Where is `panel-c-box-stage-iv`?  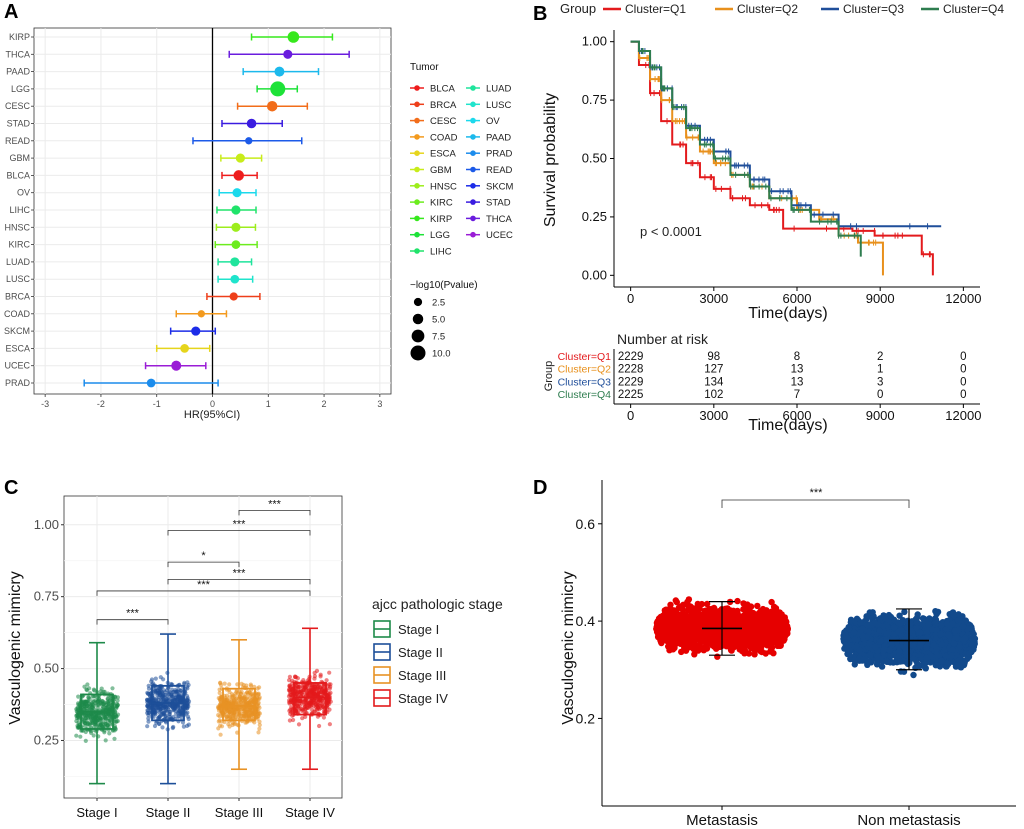
panel-c-box-stage-iv is located at coordinates (310, 699).